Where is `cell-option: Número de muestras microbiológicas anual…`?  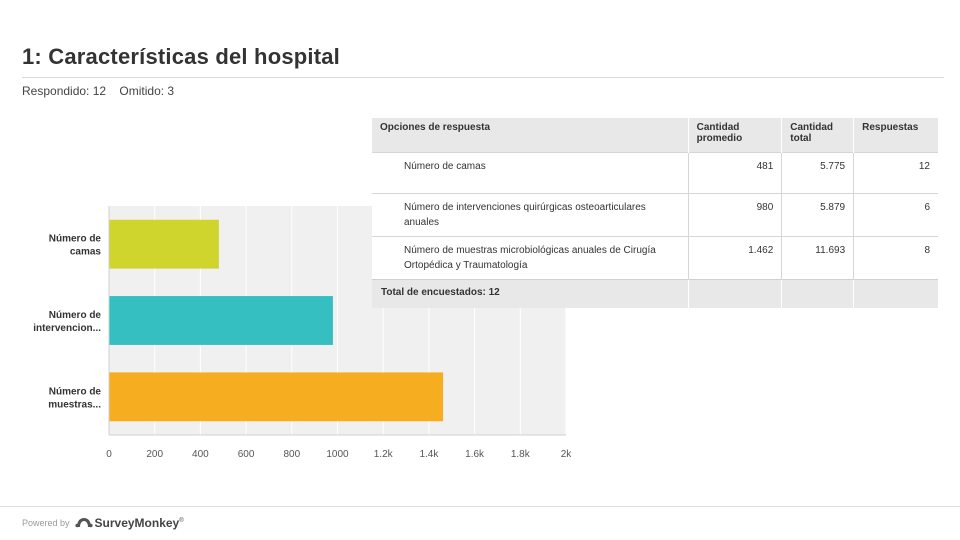
cell-option: Número de muestras microbiológicas anual… is located at coordinates (530, 258).